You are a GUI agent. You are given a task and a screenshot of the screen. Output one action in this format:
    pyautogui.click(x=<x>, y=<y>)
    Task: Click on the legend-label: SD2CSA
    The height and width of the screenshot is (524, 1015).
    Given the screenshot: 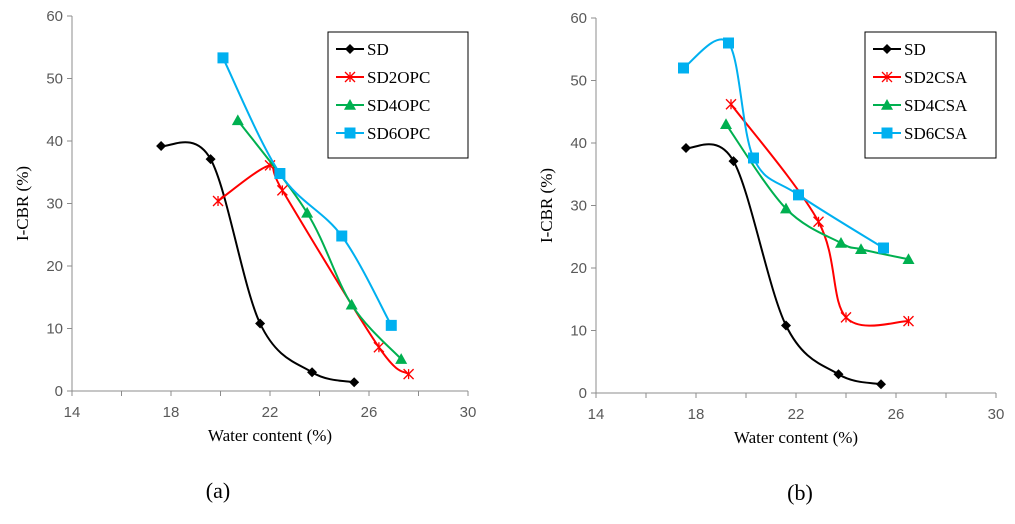 What is the action you would take?
    pyautogui.click(x=936, y=77)
    